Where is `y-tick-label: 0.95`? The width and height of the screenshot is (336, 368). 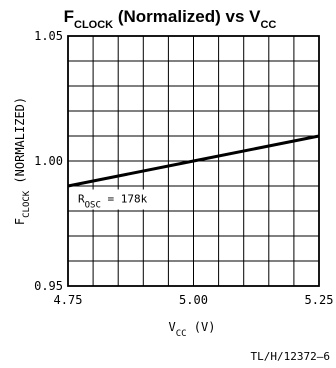 y-tick-label: 0.95 is located at coordinates (48, 286).